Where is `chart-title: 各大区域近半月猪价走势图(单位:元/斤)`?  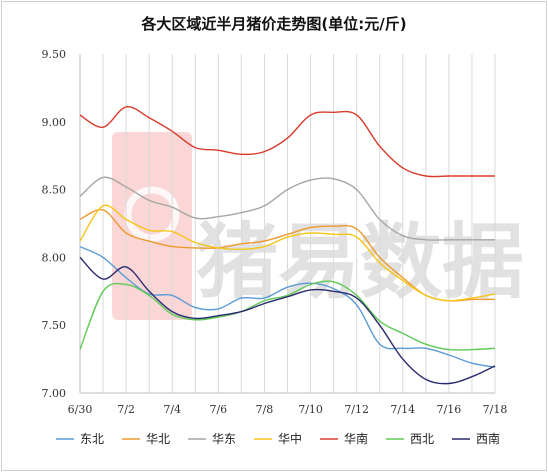
chart-title: 各大区域近半月猪价走势图(单位:元/斤) is located at coordinates (273, 24).